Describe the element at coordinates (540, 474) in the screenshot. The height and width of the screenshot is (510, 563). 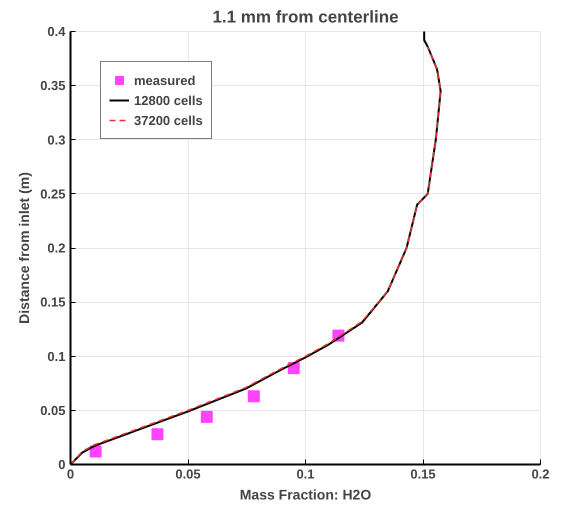
I see `x-tick-label: 0.2` at that location.